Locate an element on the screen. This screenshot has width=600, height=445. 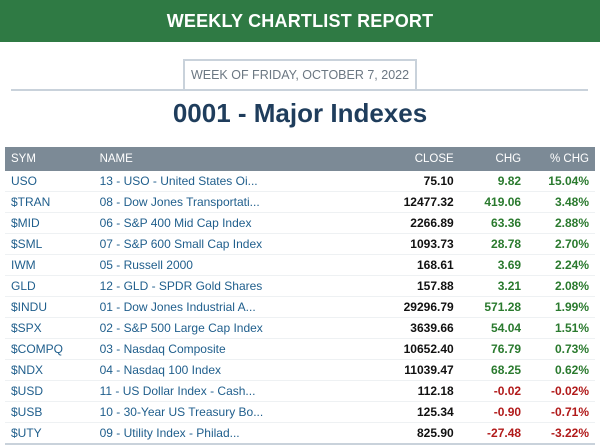
close-value: 1093.73 is located at coordinates (423, 244).